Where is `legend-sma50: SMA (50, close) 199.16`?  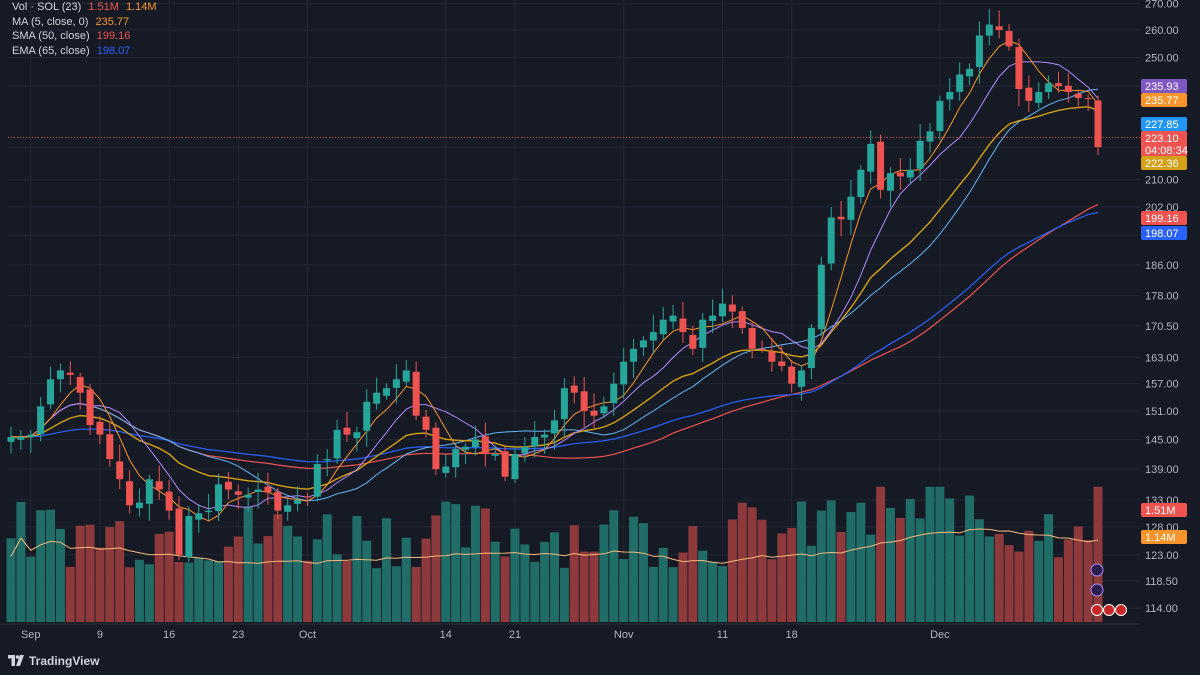 legend-sma50: SMA (50, close) 199.16 is located at coordinates (84, 36).